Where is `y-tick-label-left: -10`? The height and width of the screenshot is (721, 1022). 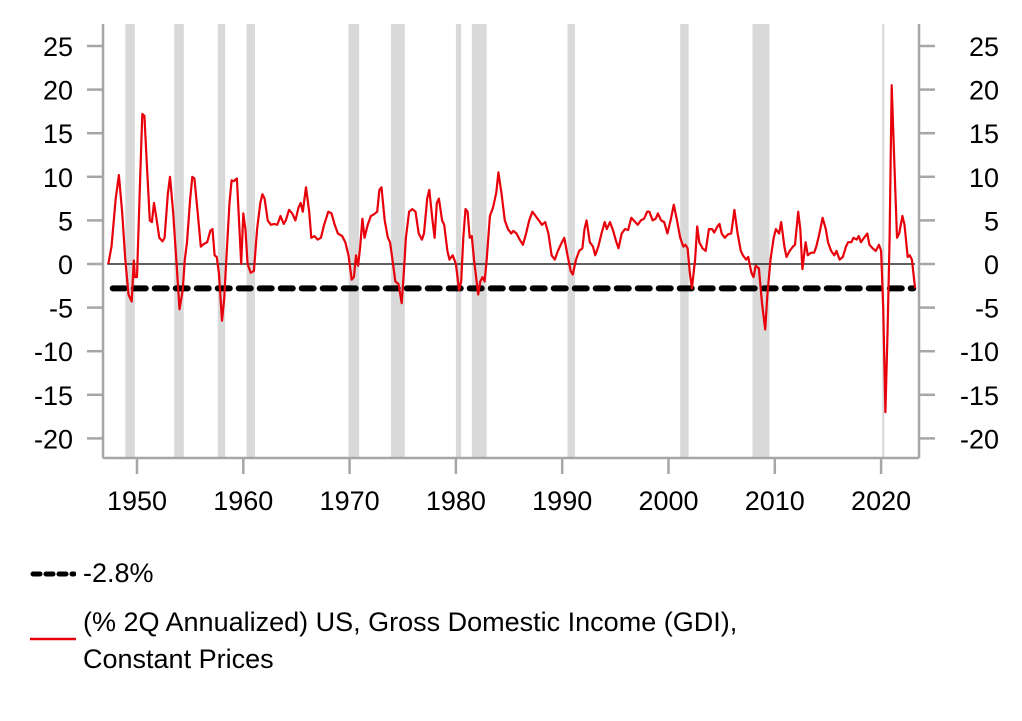
y-tick-label-left: -10 is located at coordinates (53, 352).